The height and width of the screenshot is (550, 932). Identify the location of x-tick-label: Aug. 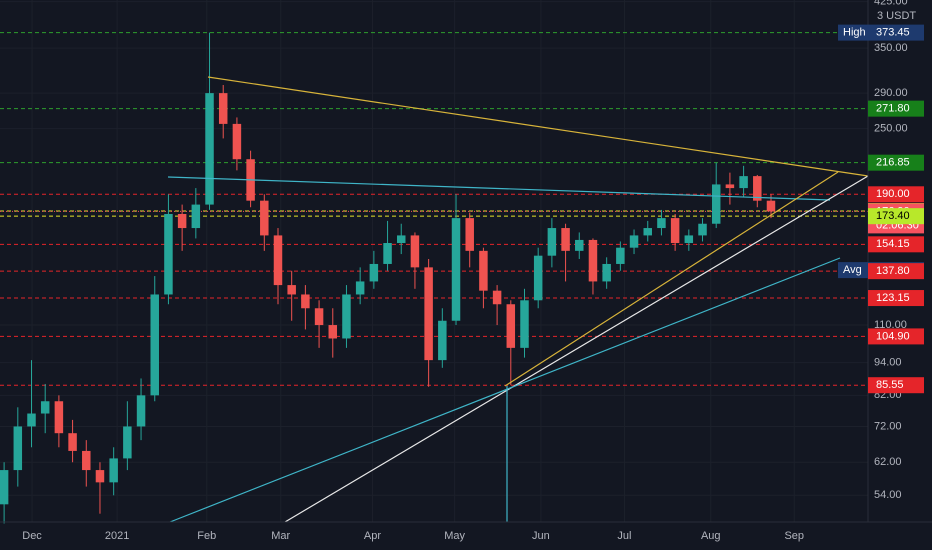
(711, 536).